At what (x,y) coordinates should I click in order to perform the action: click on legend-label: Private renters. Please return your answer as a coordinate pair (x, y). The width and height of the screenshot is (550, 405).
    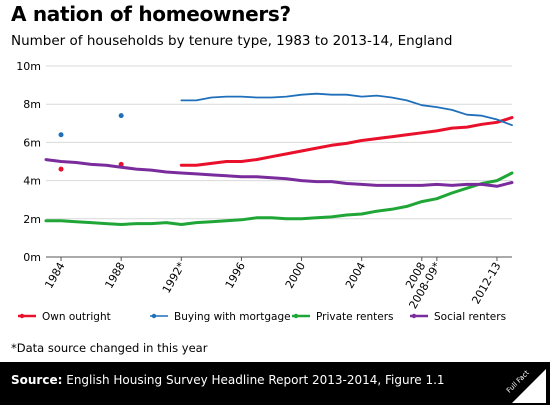
    Looking at the image, I should click on (355, 317).